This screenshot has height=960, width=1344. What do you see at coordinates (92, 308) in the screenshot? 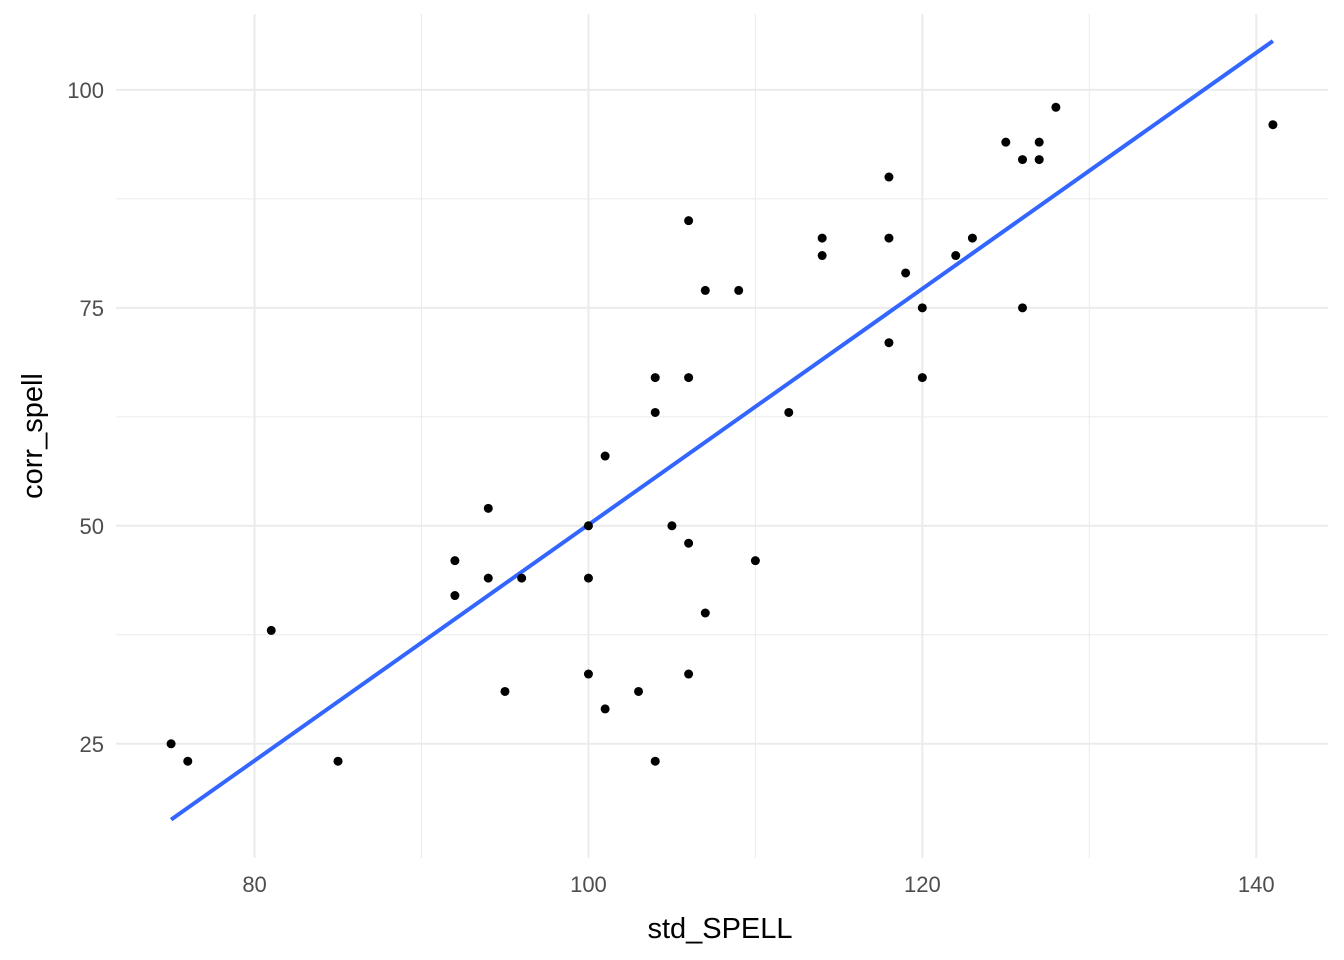
I see `y-tick-label: 75` at bounding box center [92, 308].